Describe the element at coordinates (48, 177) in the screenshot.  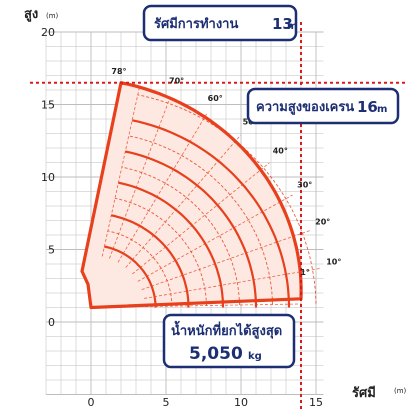
I see `y-tick-label: 10` at that location.